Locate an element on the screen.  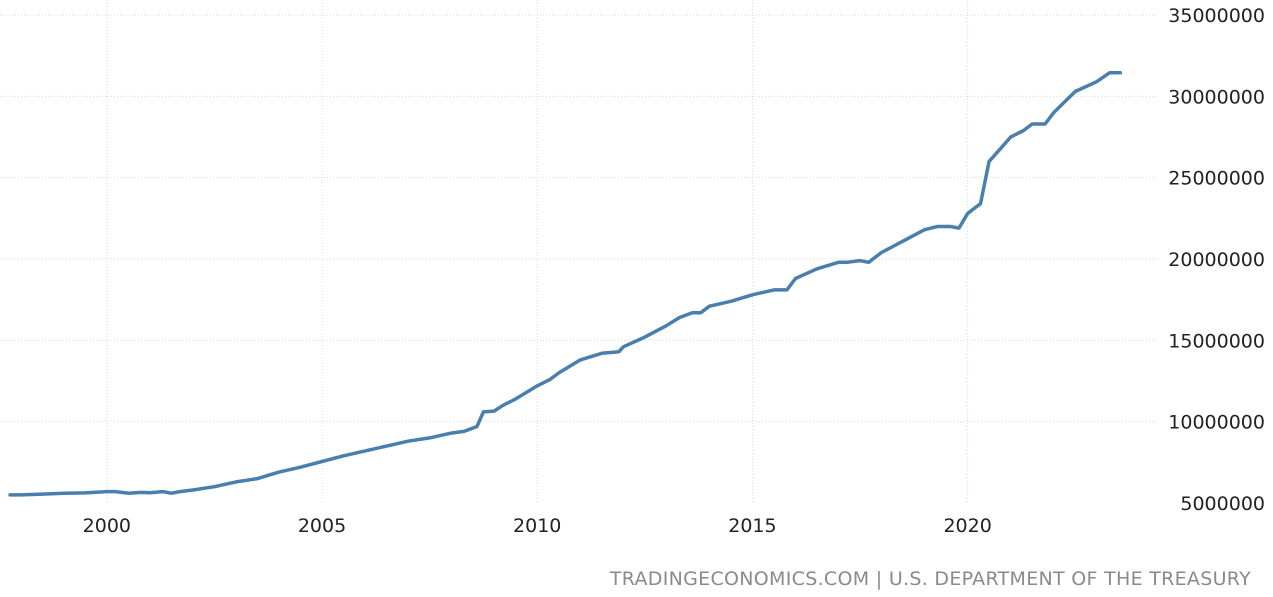
x-tick-label: 2010 is located at coordinates (537, 526).